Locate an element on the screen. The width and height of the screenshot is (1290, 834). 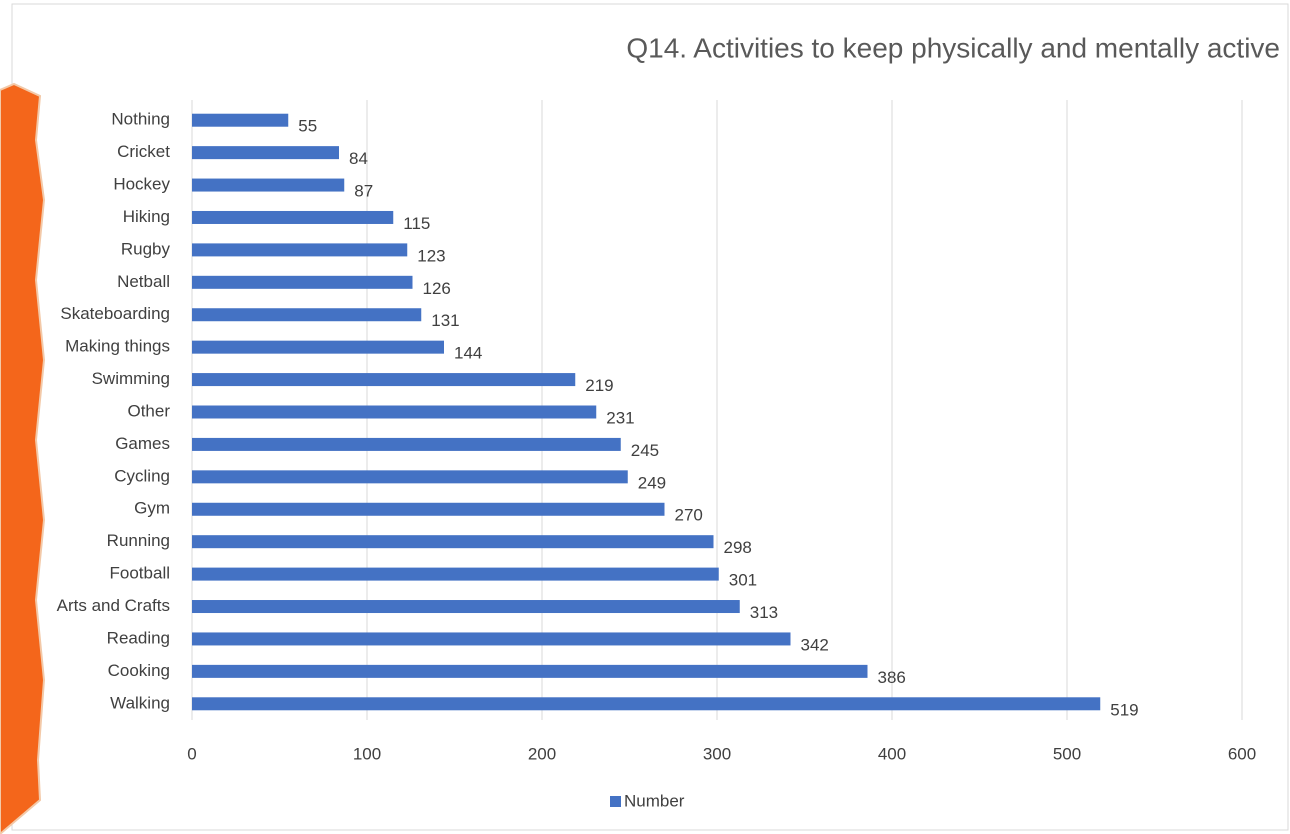
y-tick-label: Cricket is located at coordinates (143, 151).